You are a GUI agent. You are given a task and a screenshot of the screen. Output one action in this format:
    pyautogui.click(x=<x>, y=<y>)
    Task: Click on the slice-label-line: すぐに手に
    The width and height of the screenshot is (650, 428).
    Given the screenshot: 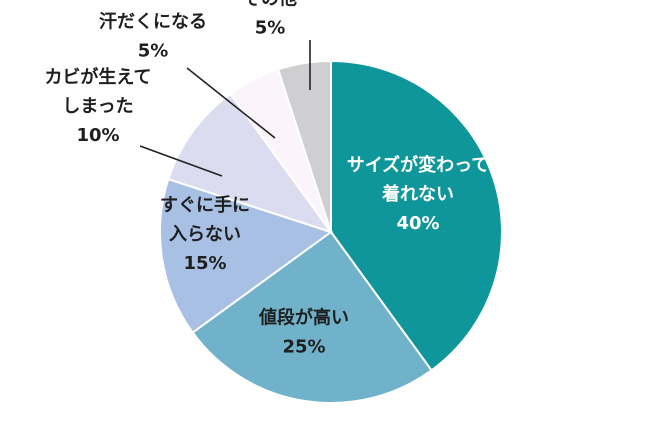 What is the action you would take?
    pyautogui.click(x=205, y=205)
    